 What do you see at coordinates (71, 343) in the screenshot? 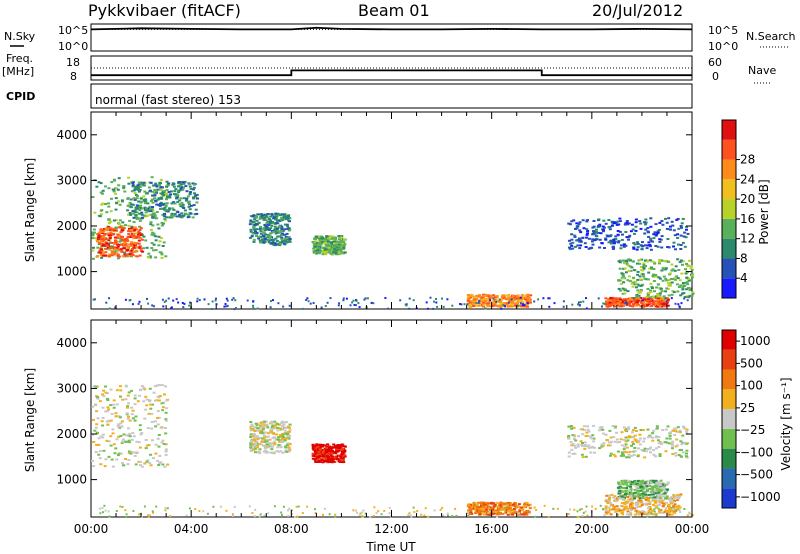
I see `vel-ytick-label-3: 4000` at bounding box center [71, 343].